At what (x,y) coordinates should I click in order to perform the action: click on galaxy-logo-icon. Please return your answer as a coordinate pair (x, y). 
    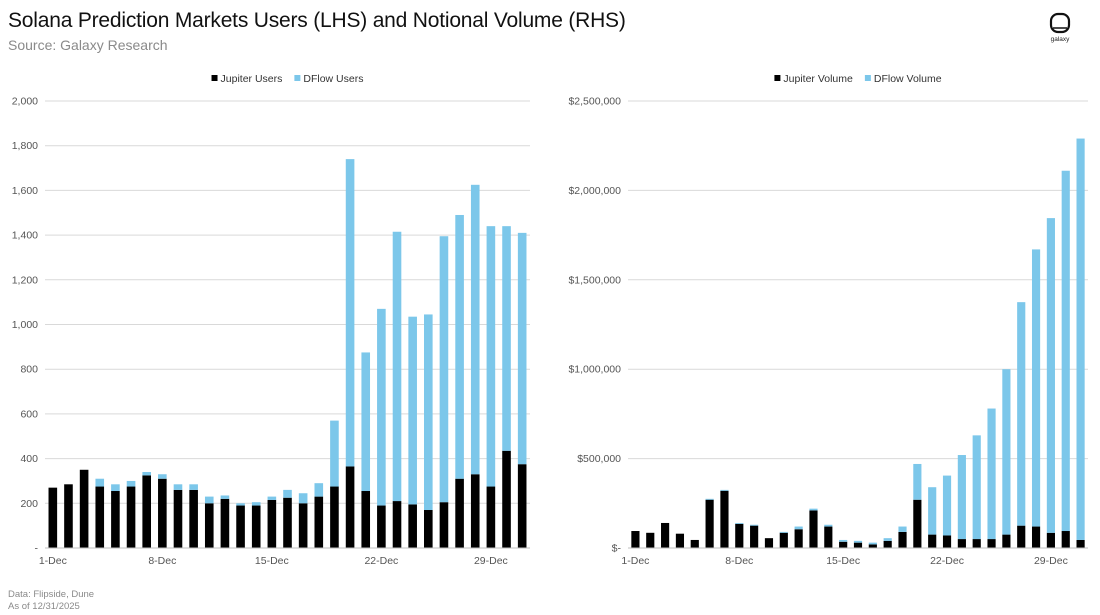
    Looking at the image, I should click on (1060, 23).